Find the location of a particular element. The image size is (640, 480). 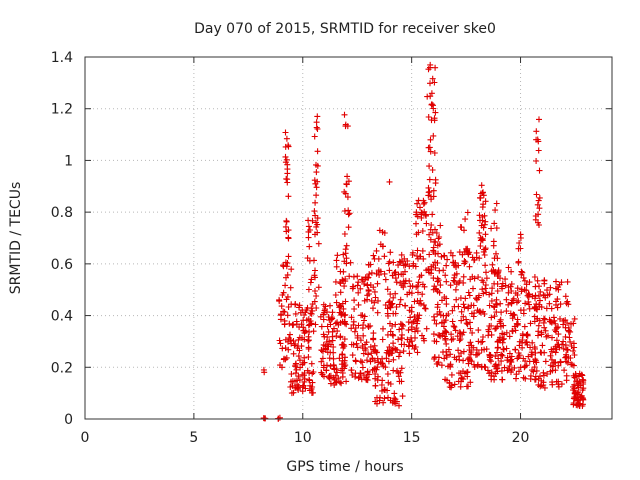

x-tick-label: 0 is located at coordinates (85, 438).